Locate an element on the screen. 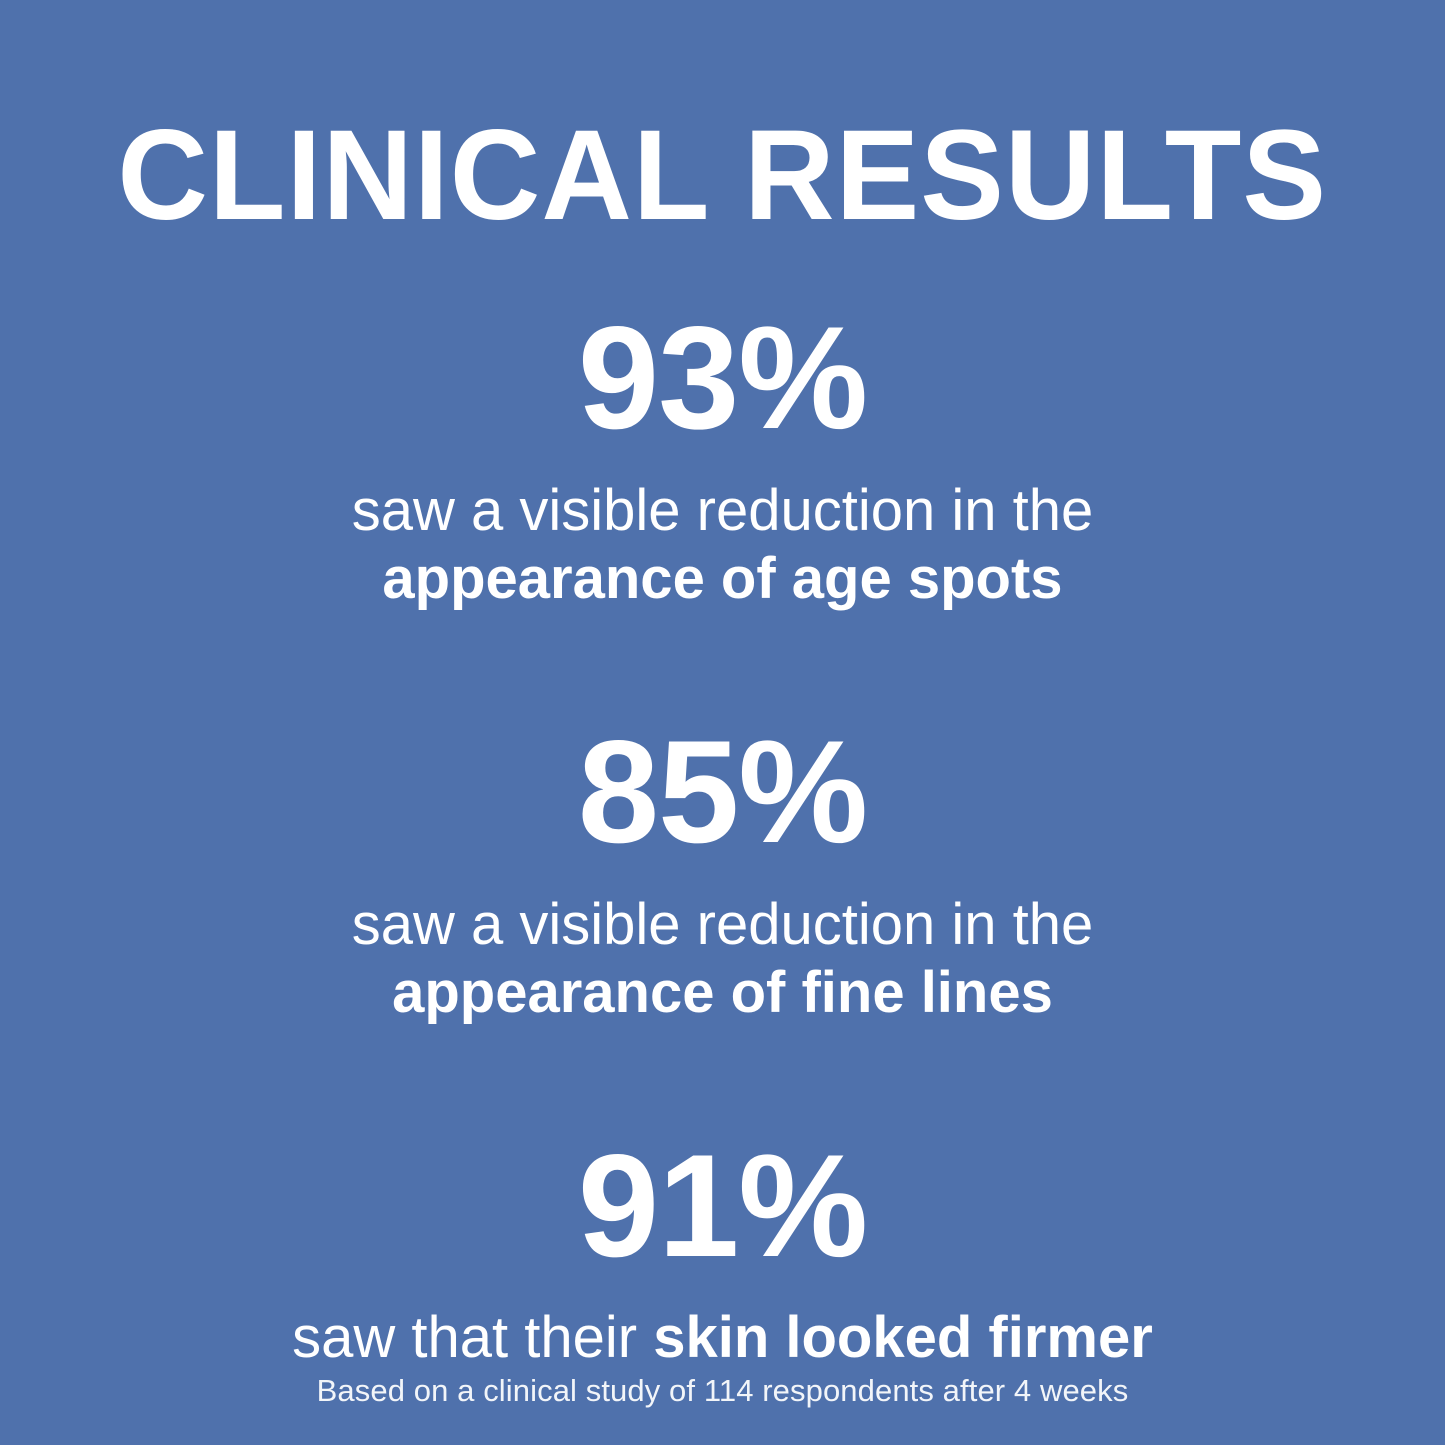  stat-description-line1: saw that their is located at coordinates (473, 1338).